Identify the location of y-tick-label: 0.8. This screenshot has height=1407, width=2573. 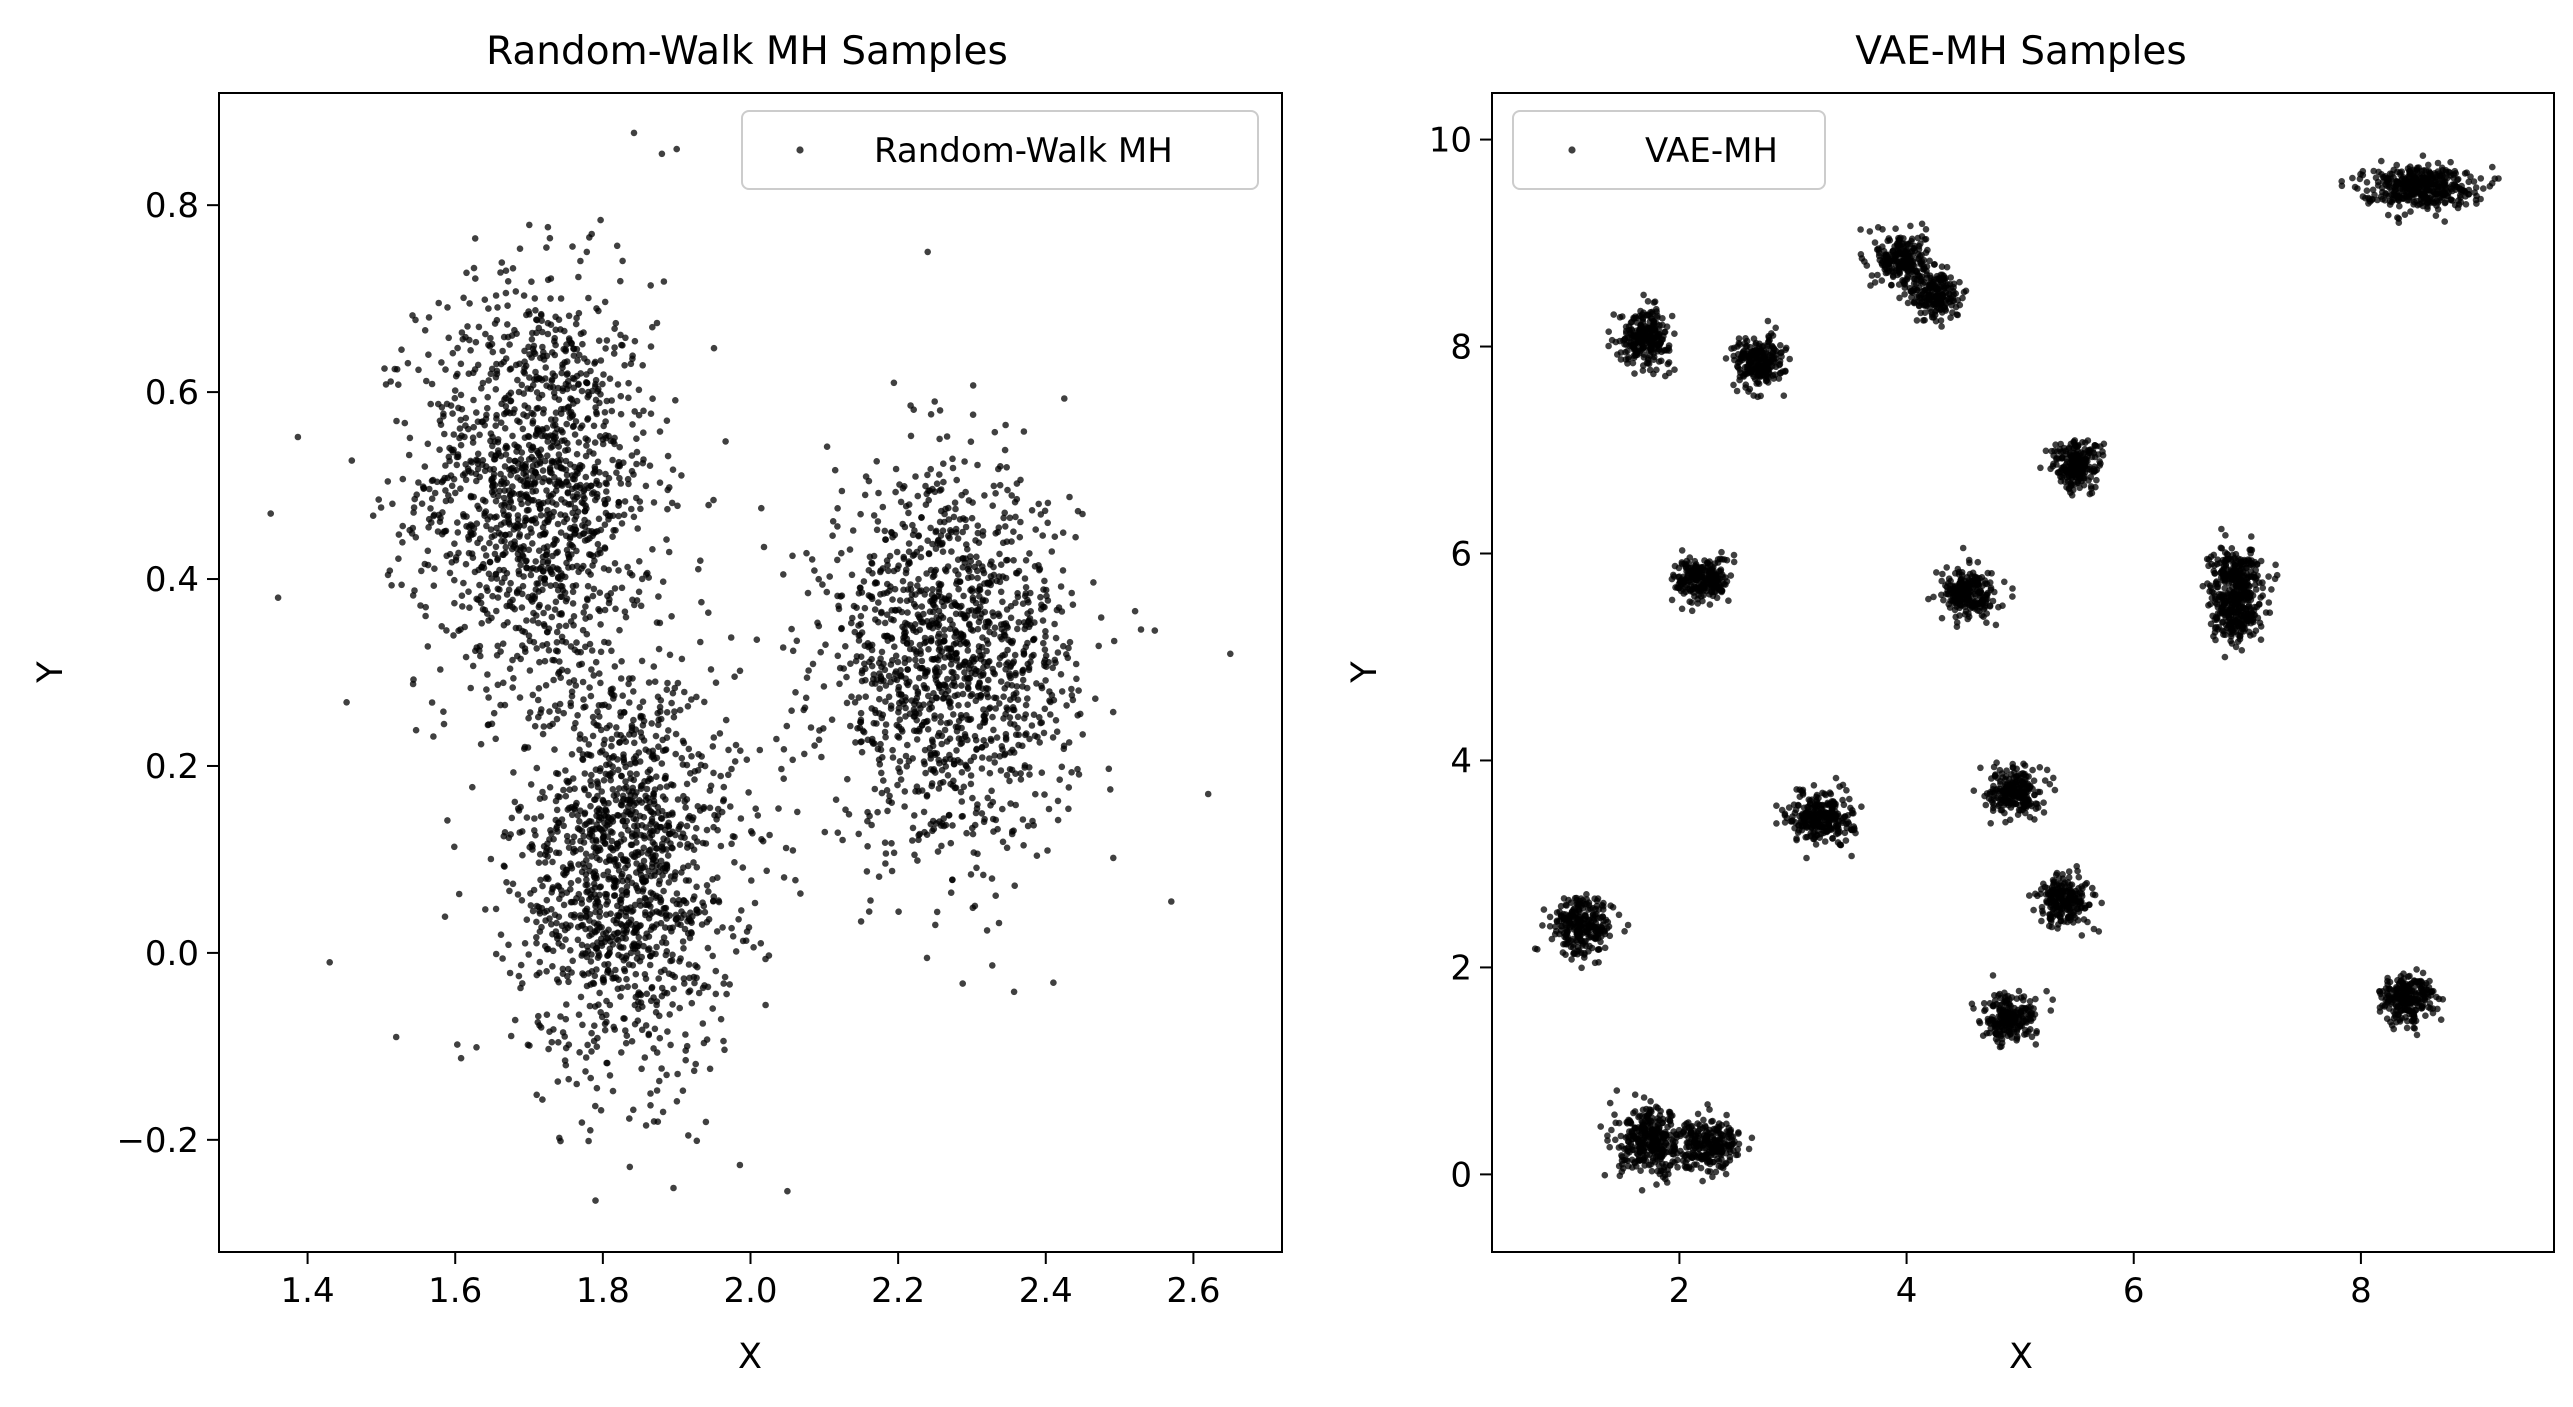
(172, 206).